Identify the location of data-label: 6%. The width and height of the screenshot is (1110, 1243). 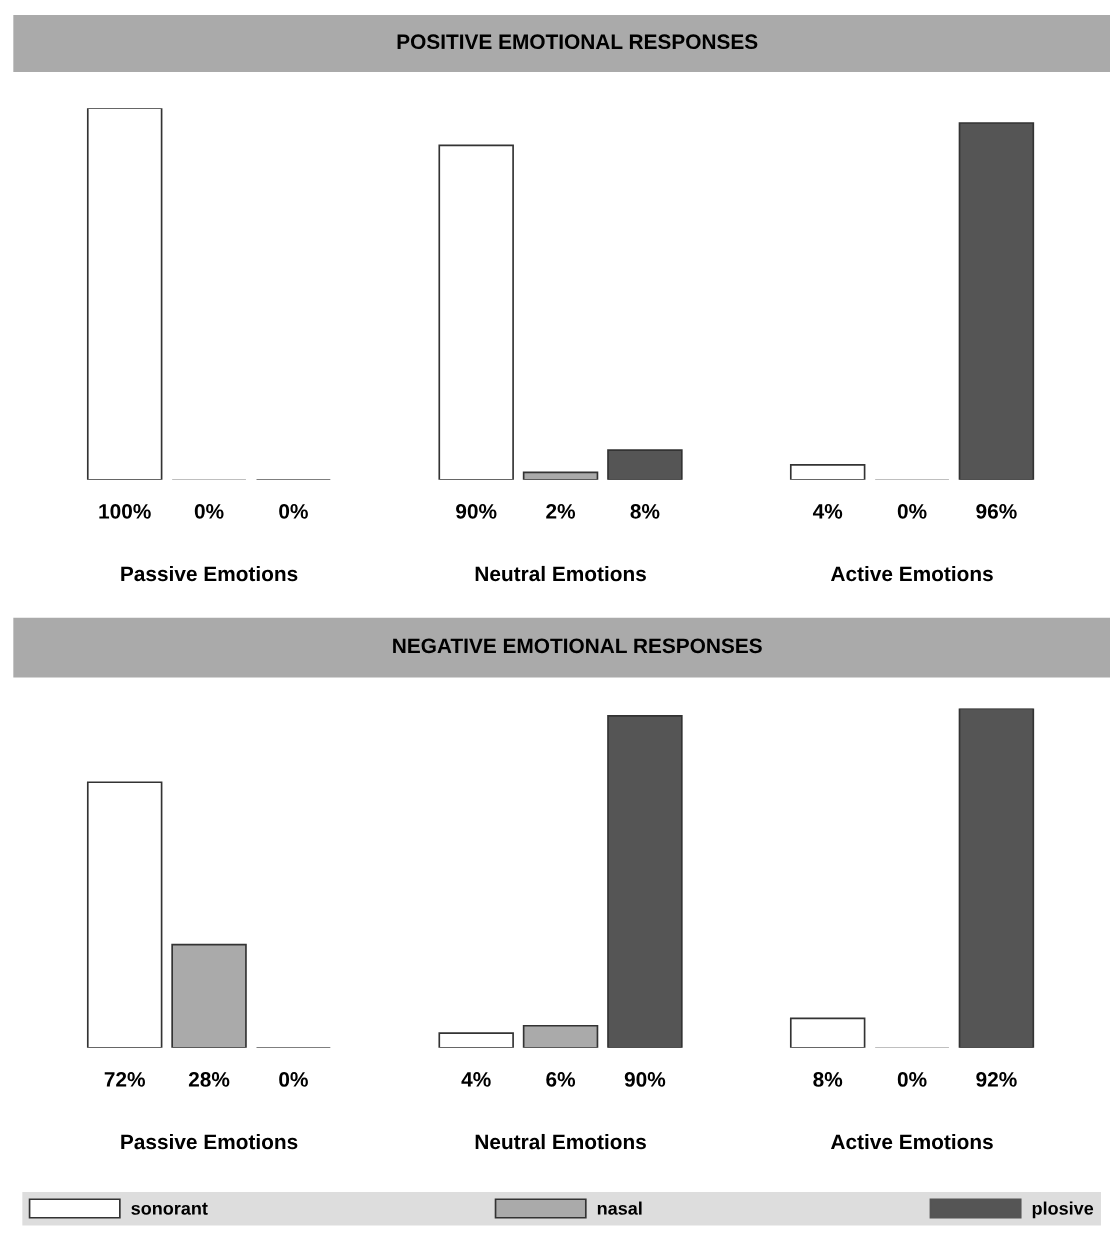
(561, 1079).